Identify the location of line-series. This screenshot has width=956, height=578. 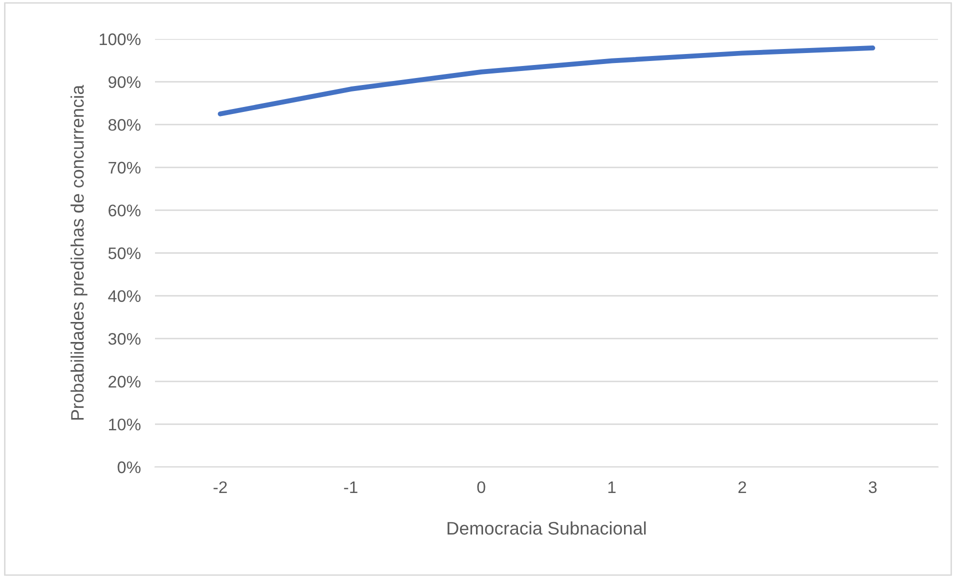
(547, 81).